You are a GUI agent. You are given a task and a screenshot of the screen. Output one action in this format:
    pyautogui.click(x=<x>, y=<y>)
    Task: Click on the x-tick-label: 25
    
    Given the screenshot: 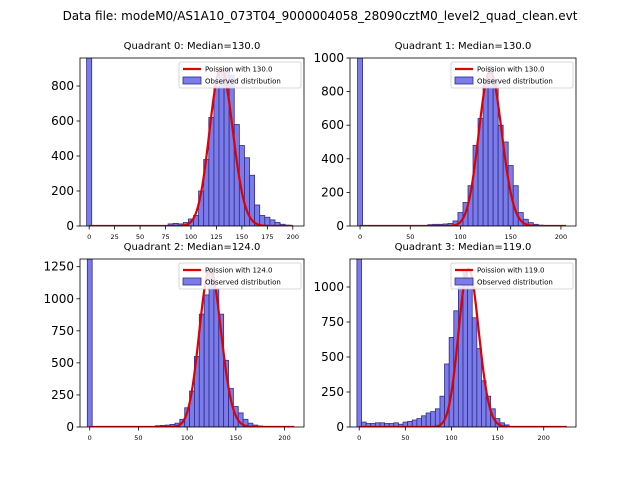 What is the action you would take?
    pyautogui.click(x=114, y=237)
    